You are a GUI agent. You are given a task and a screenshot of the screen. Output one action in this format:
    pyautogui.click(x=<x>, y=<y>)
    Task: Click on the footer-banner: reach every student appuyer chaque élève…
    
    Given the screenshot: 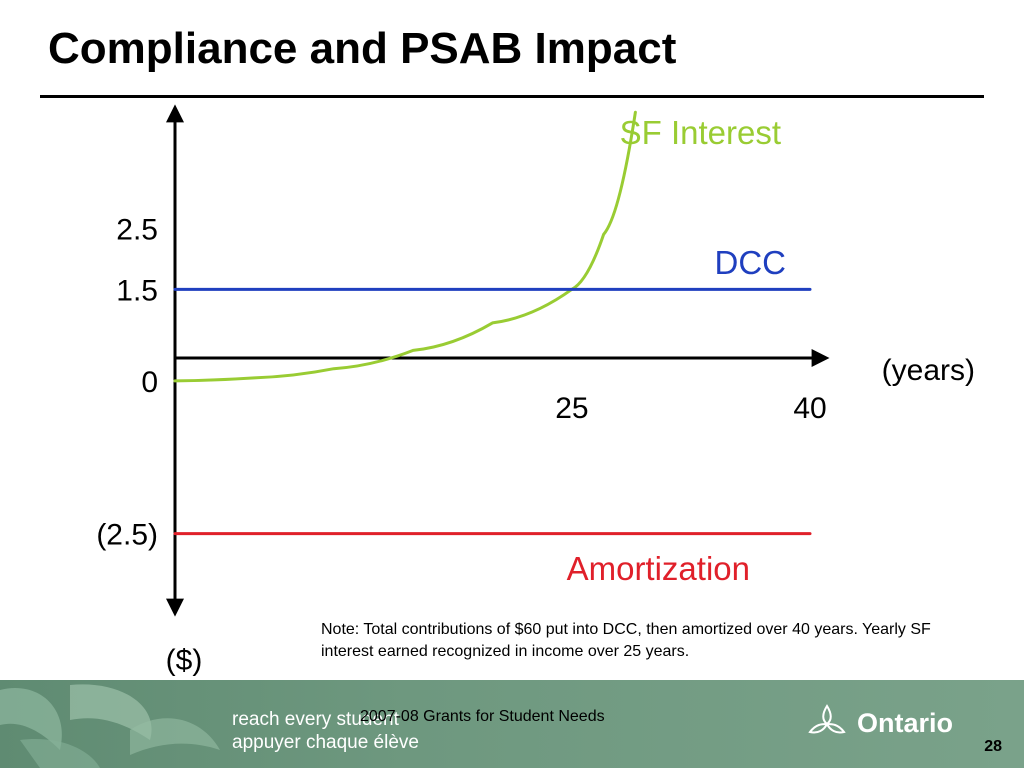 What is the action you would take?
    pyautogui.click(x=512, y=724)
    